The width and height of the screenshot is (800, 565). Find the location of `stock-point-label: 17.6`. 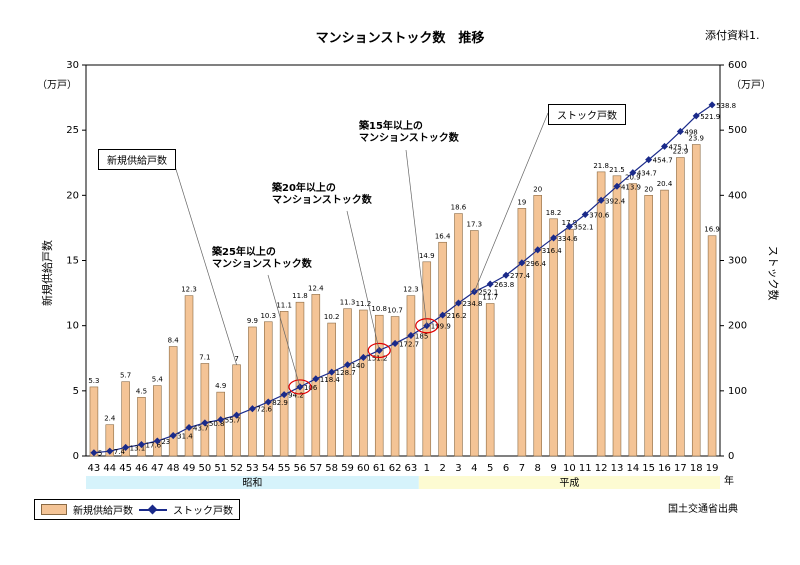

stock-point-label: 17.6 is located at coordinates (153, 446).